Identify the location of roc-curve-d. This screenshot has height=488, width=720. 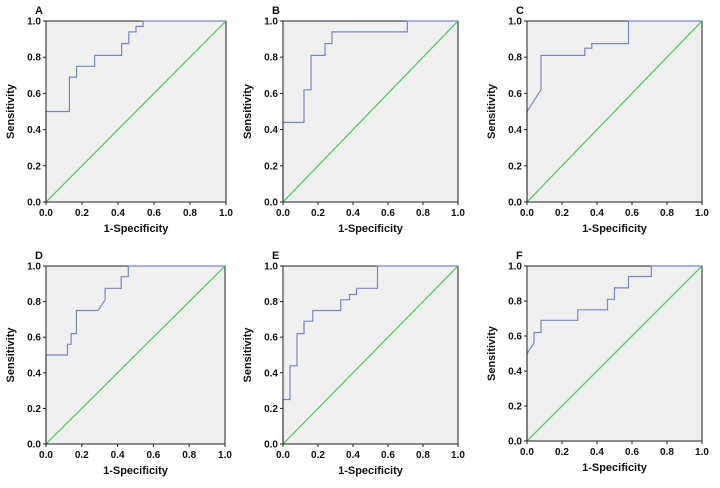
(135, 354).